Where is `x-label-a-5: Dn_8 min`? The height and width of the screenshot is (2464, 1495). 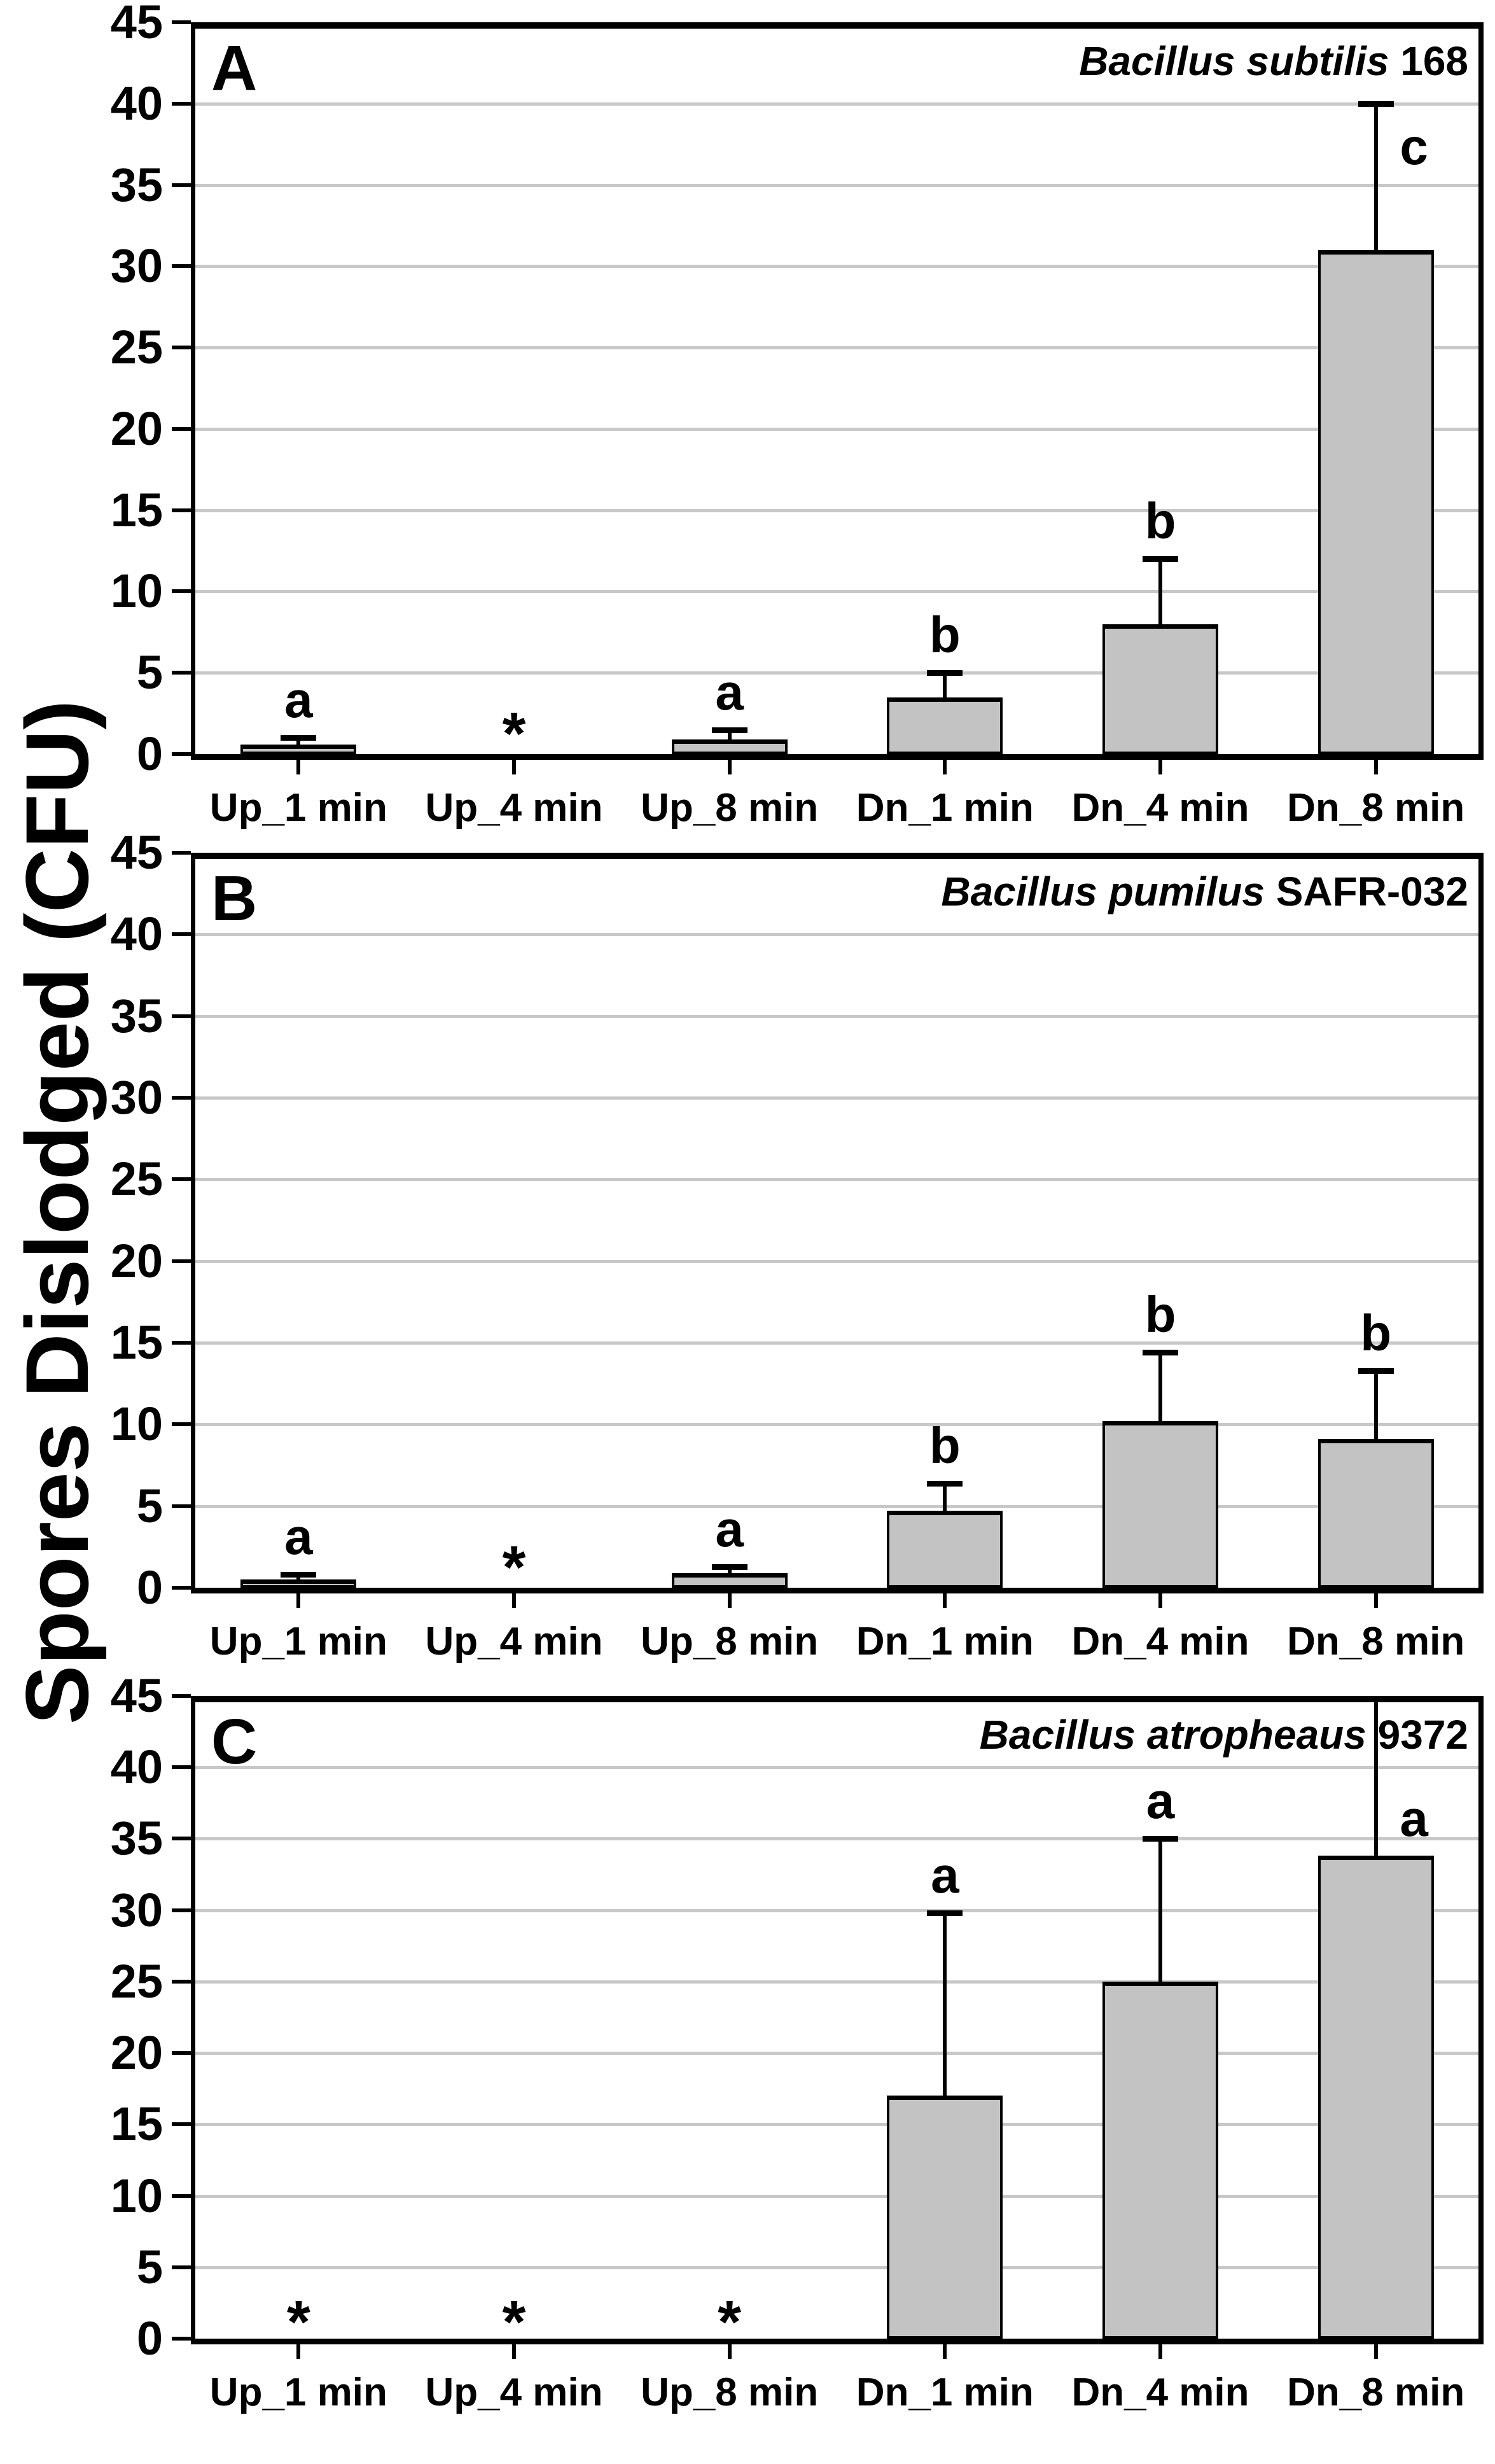
x-label-a-5: Dn_8 min is located at coordinates (1376, 808).